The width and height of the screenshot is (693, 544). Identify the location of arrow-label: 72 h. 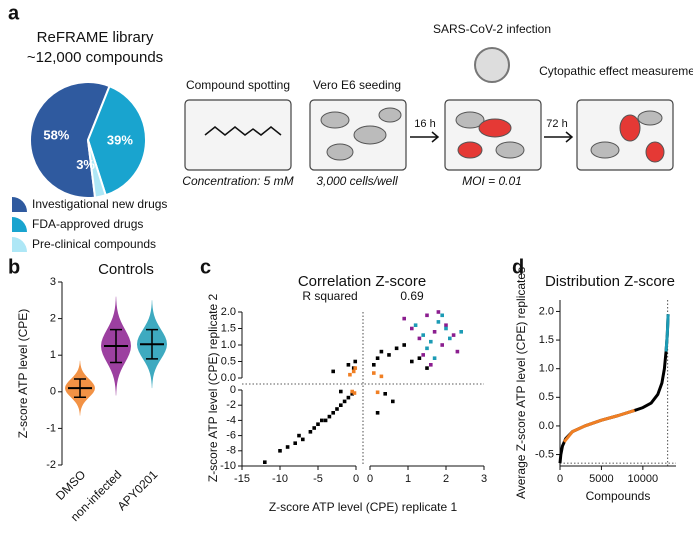
(556, 124).